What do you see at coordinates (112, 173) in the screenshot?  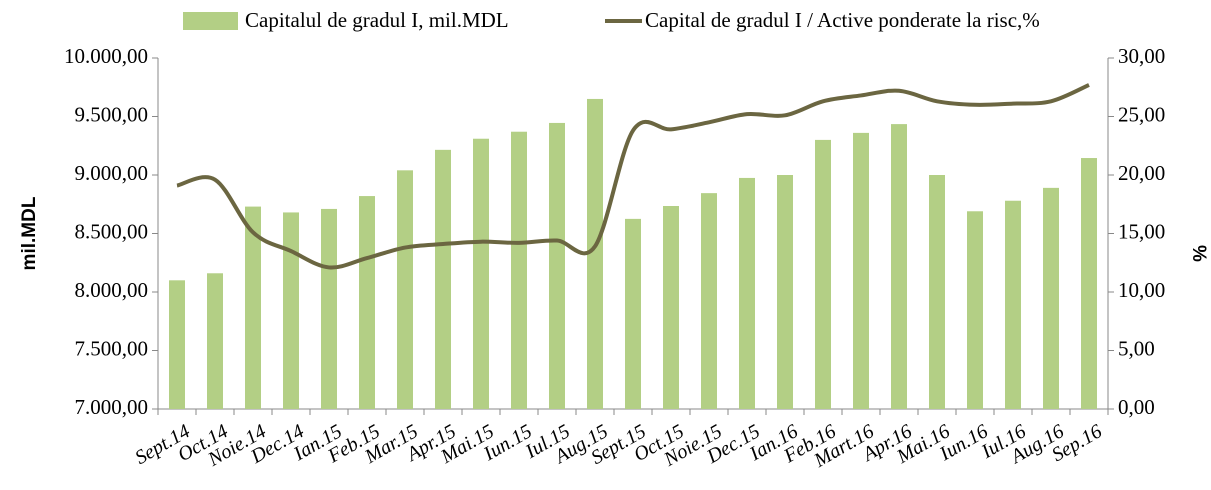 I see `y-tick-label: 9.000,00` at bounding box center [112, 173].